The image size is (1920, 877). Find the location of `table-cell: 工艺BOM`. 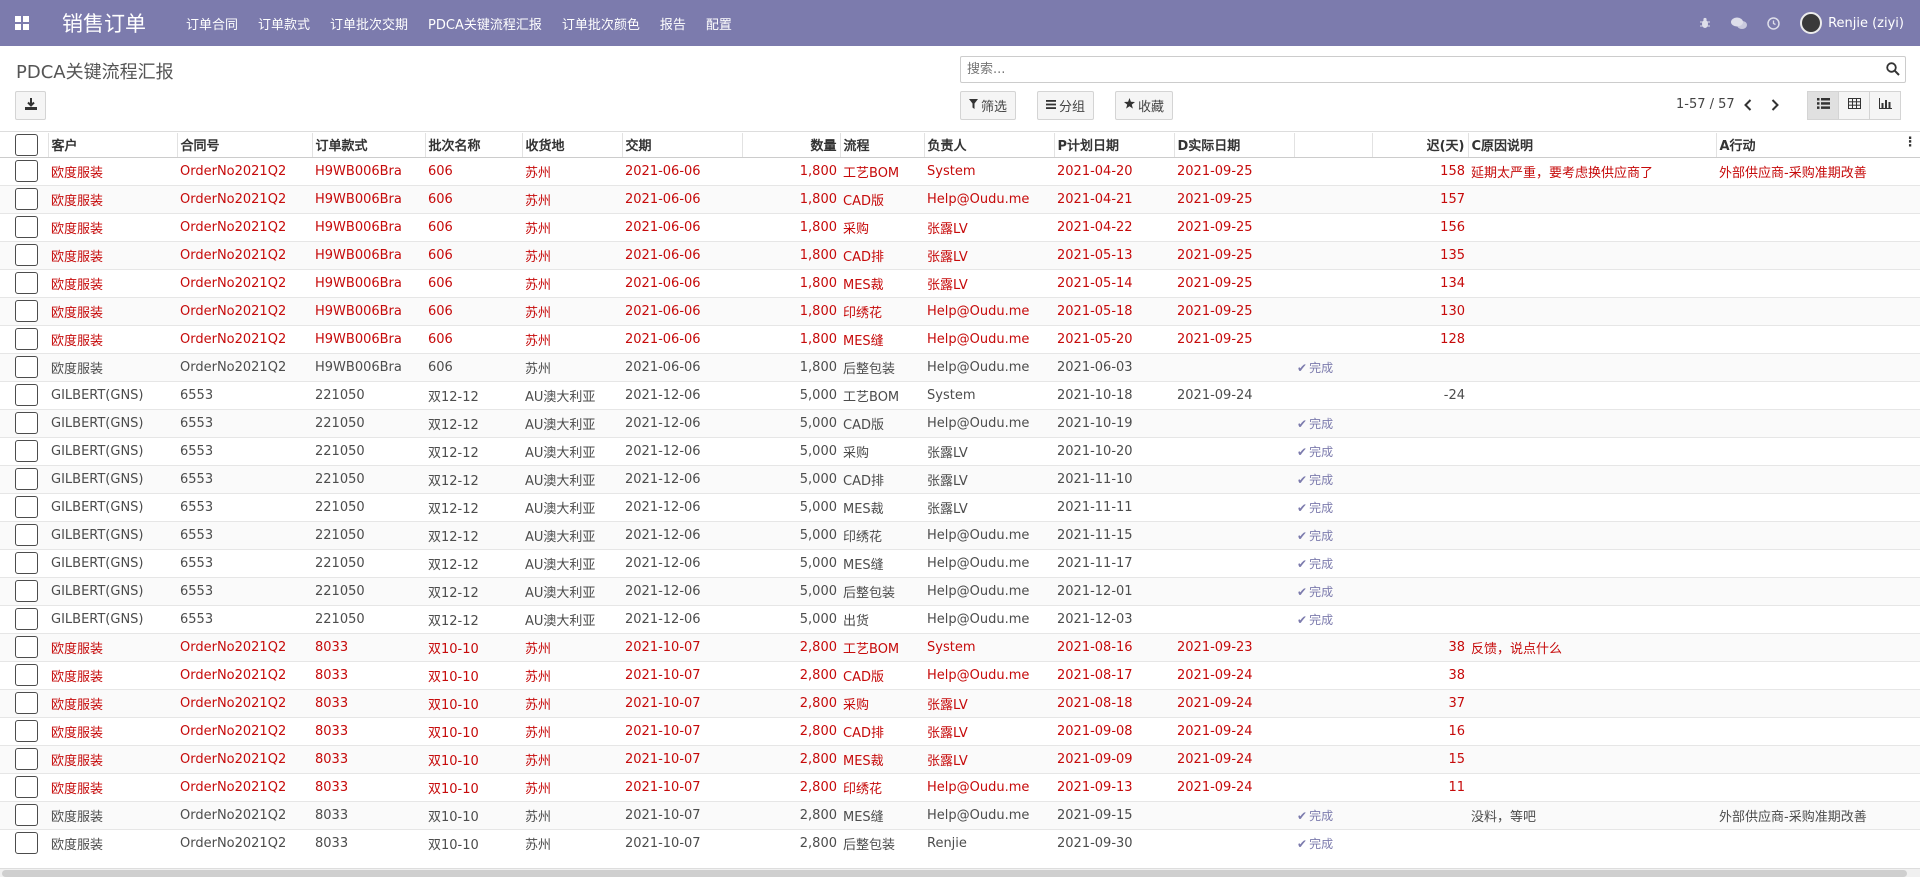

table-cell: 工艺BOM is located at coordinates (882, 170).